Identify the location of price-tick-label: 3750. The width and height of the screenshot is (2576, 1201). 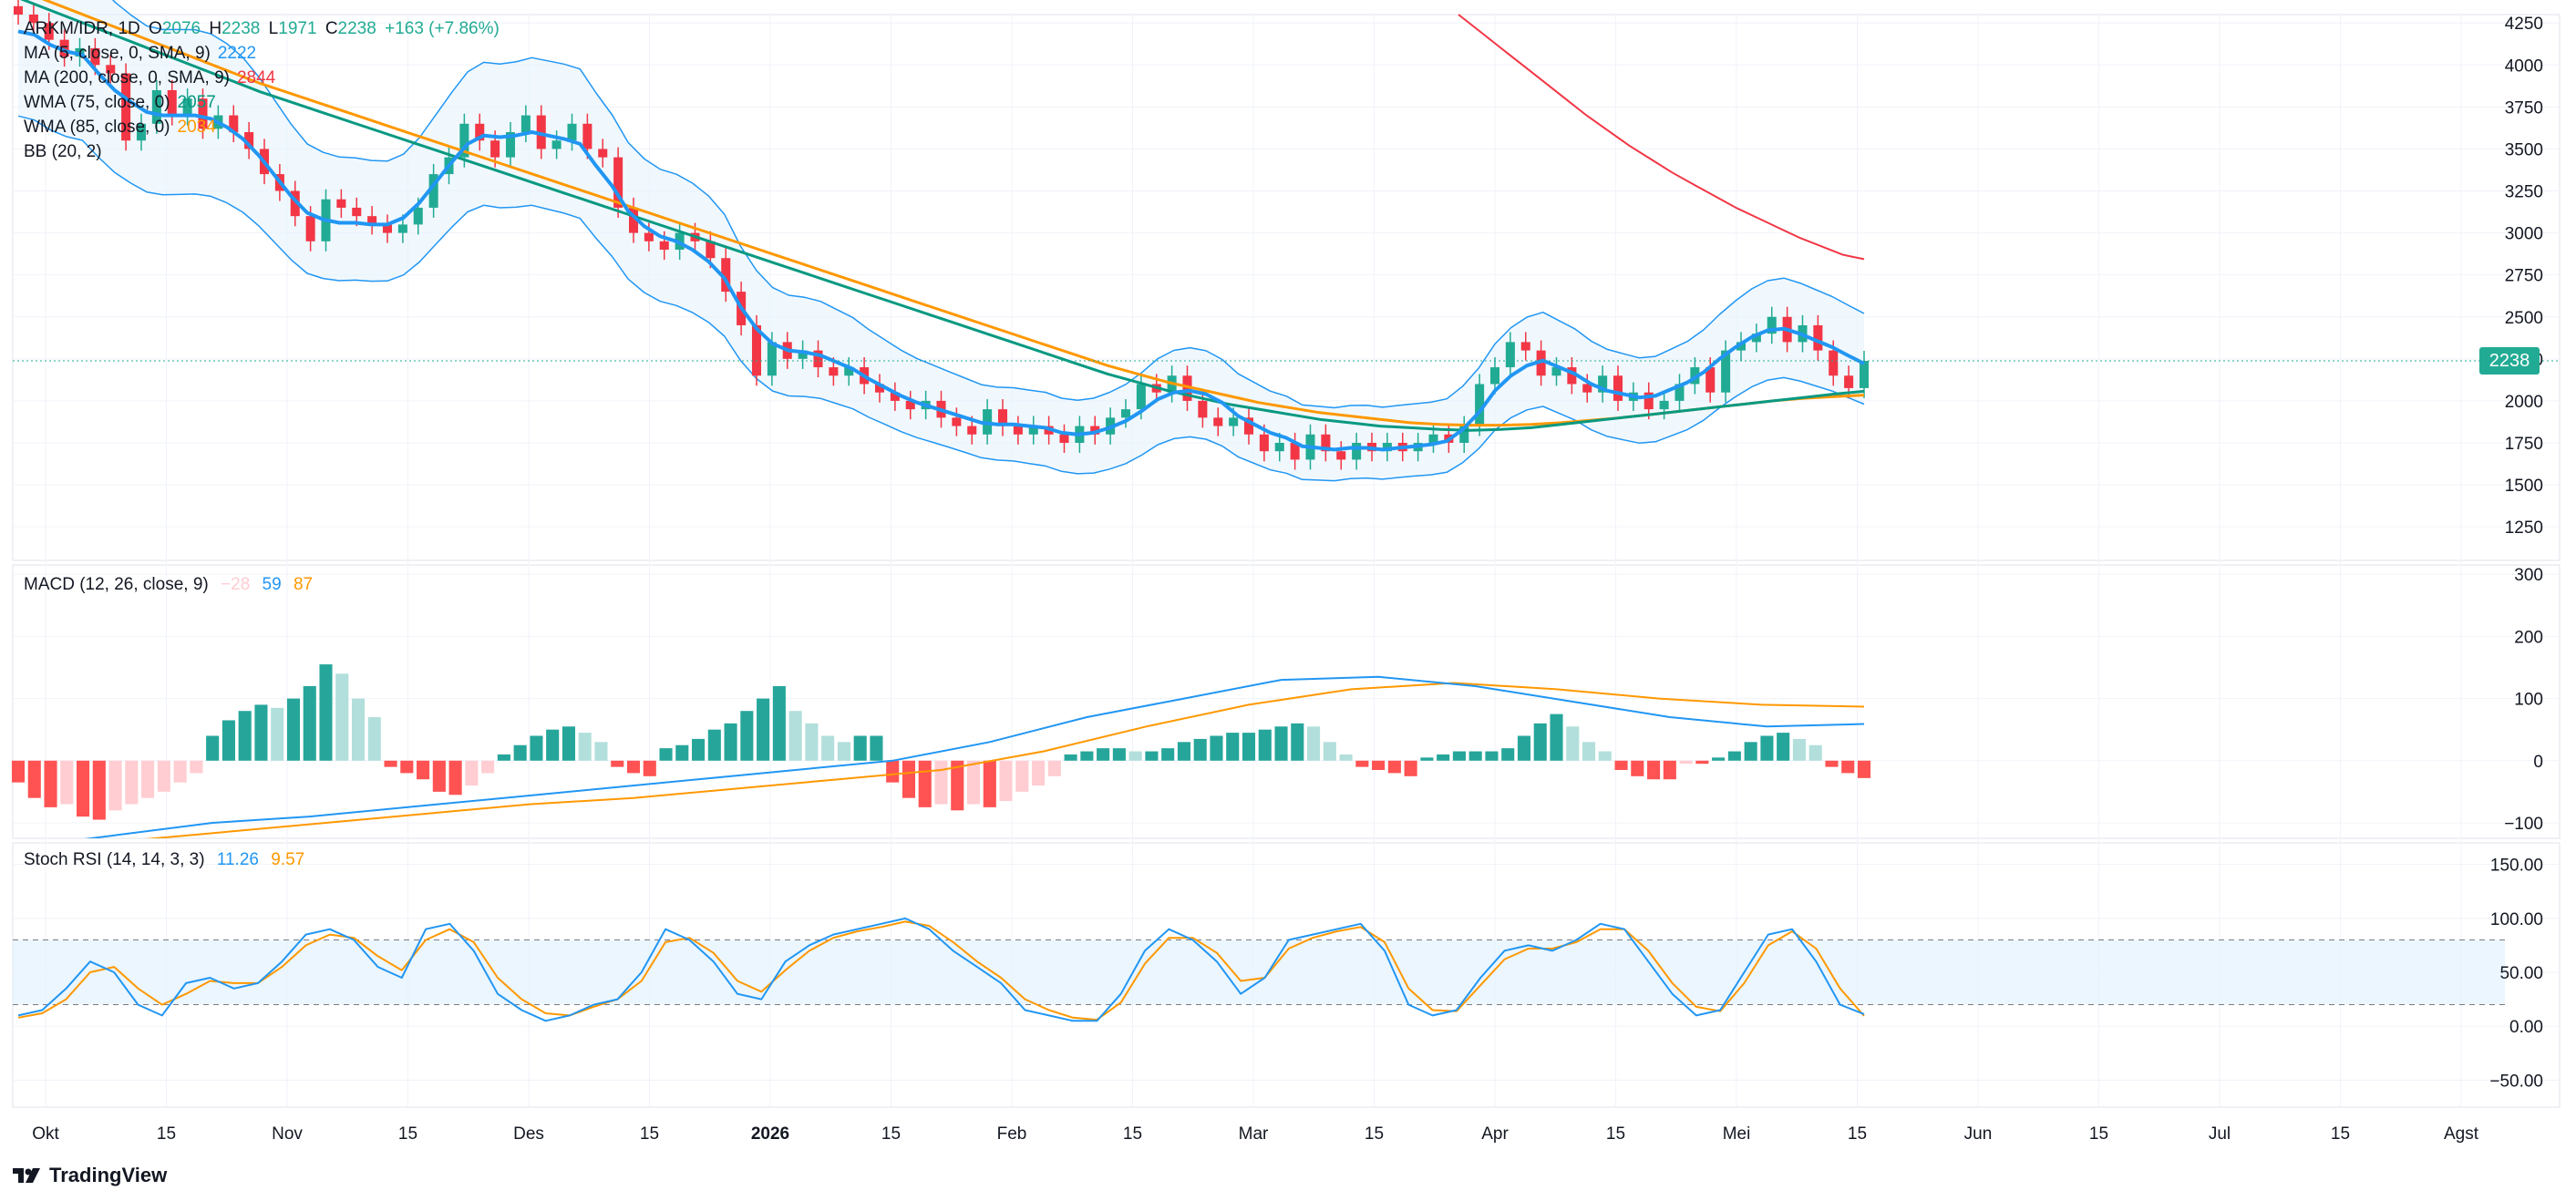
(2524, 108).